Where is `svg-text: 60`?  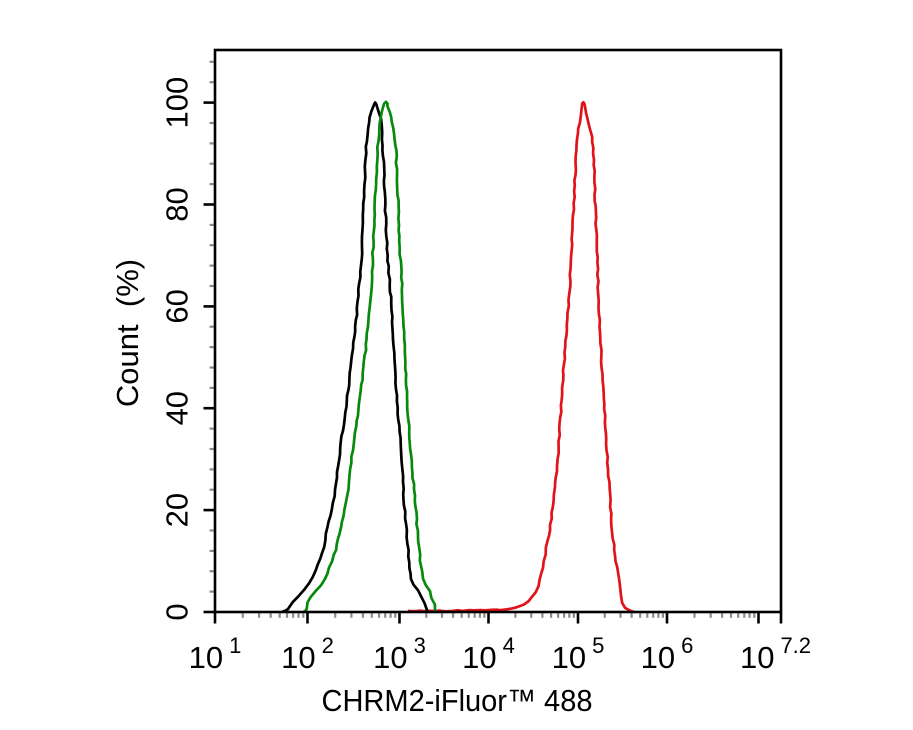
svg-text: 60 is located at coordinates (177, 306).